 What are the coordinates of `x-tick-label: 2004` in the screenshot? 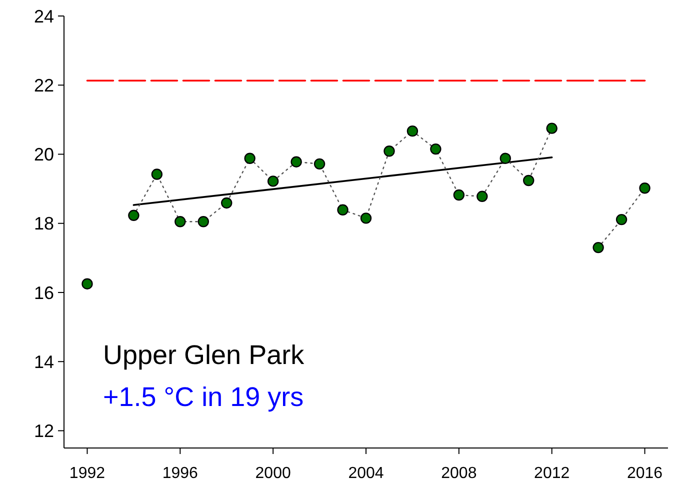 It's located at (366, 473).